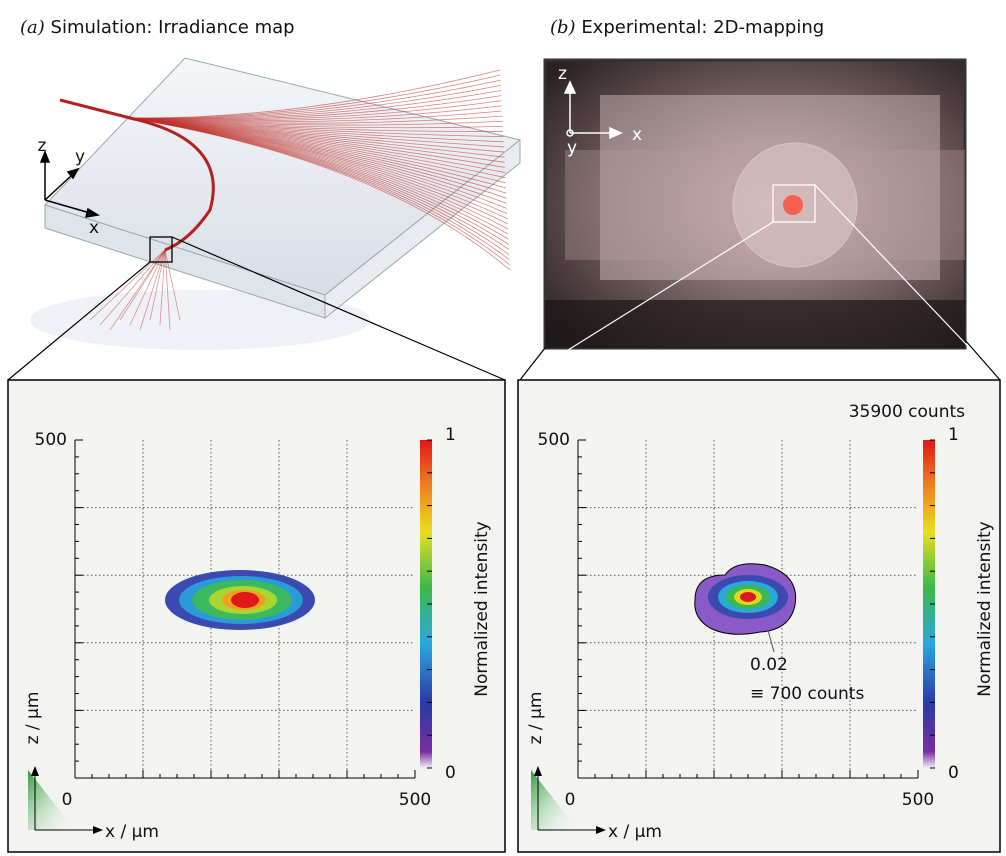 This screenshot has height=856, width=1006. What do you see at coordinates (173, 27) in the screenshot?
I see `panel-title: Simulation: Irradiance map` at bounding box center [173, 27].